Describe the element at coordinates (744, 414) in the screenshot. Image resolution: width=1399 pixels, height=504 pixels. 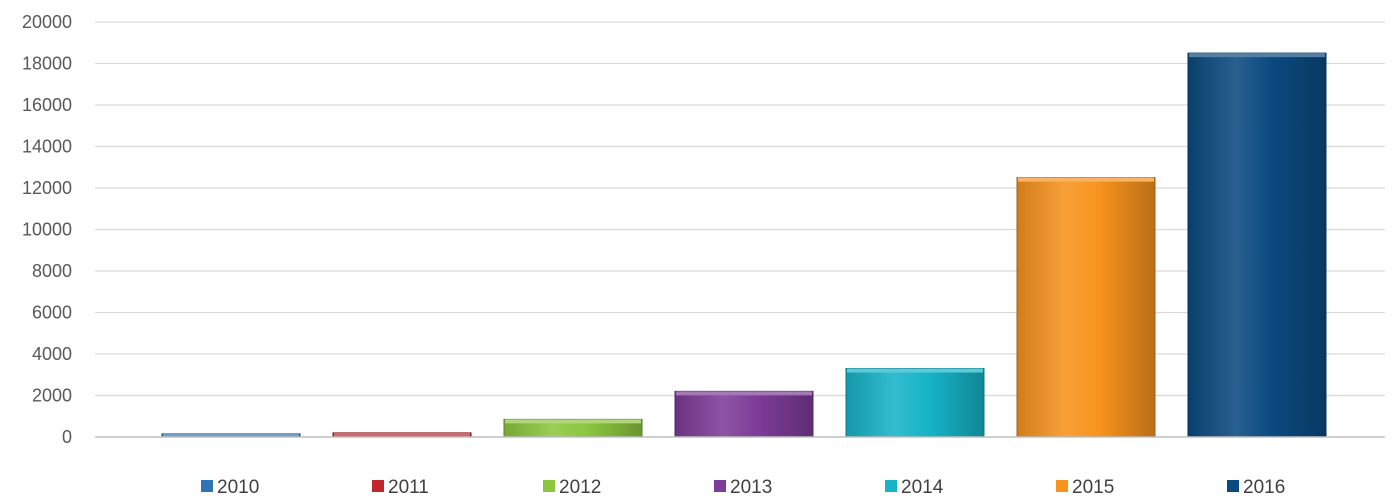
I see `bar-2013` at that location.